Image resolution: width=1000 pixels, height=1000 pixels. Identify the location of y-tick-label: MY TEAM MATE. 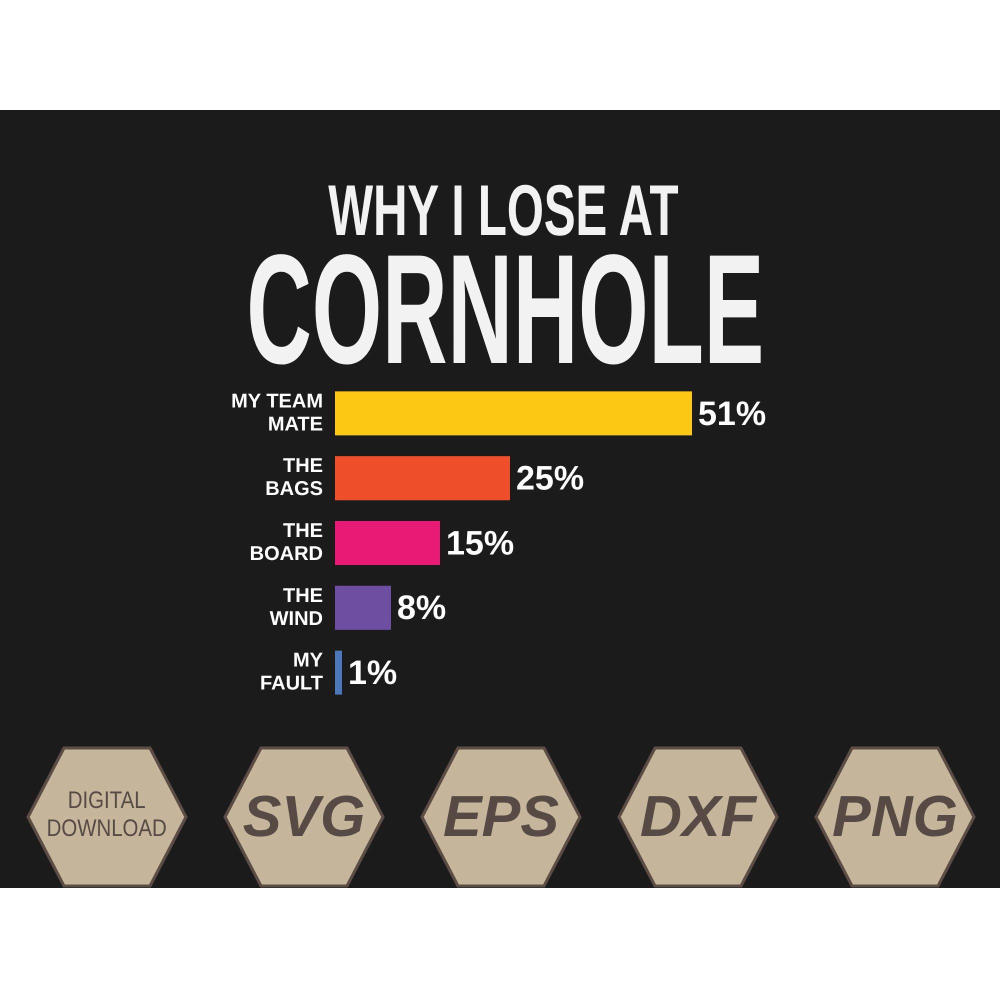
(277, 413).